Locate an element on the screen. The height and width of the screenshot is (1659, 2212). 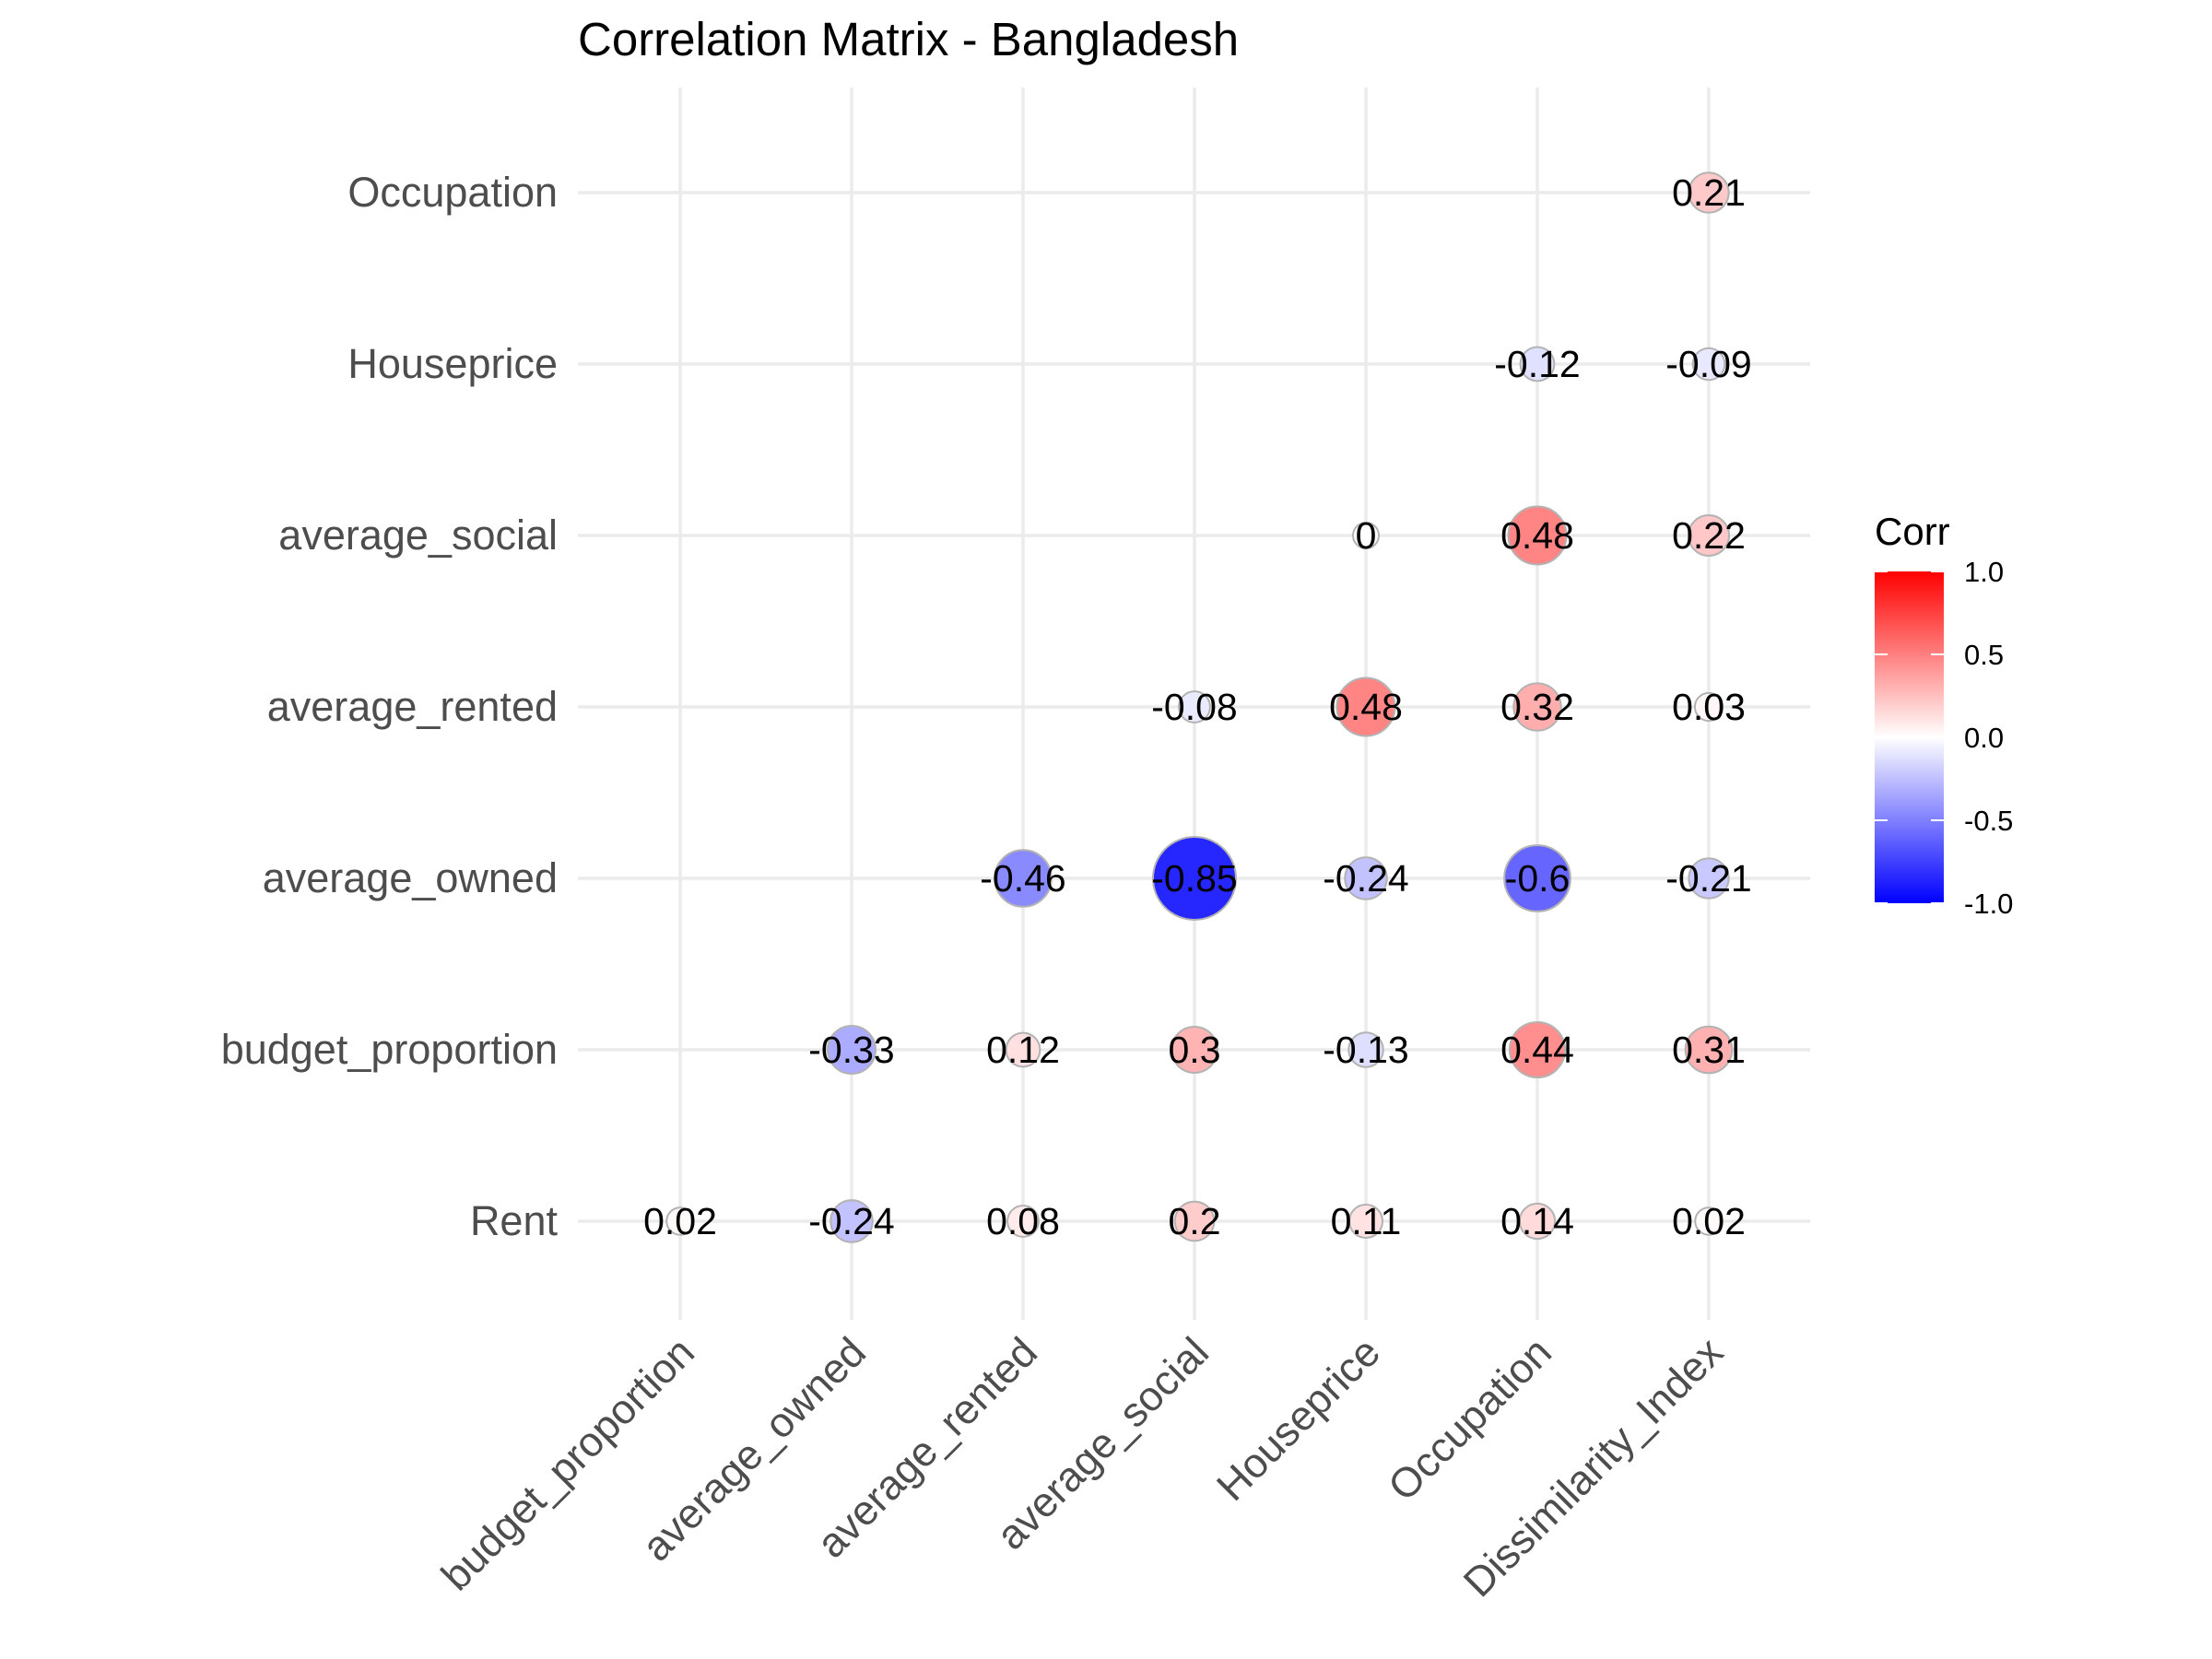
value-label: -0.6 is located at coordinates (1538, 878).